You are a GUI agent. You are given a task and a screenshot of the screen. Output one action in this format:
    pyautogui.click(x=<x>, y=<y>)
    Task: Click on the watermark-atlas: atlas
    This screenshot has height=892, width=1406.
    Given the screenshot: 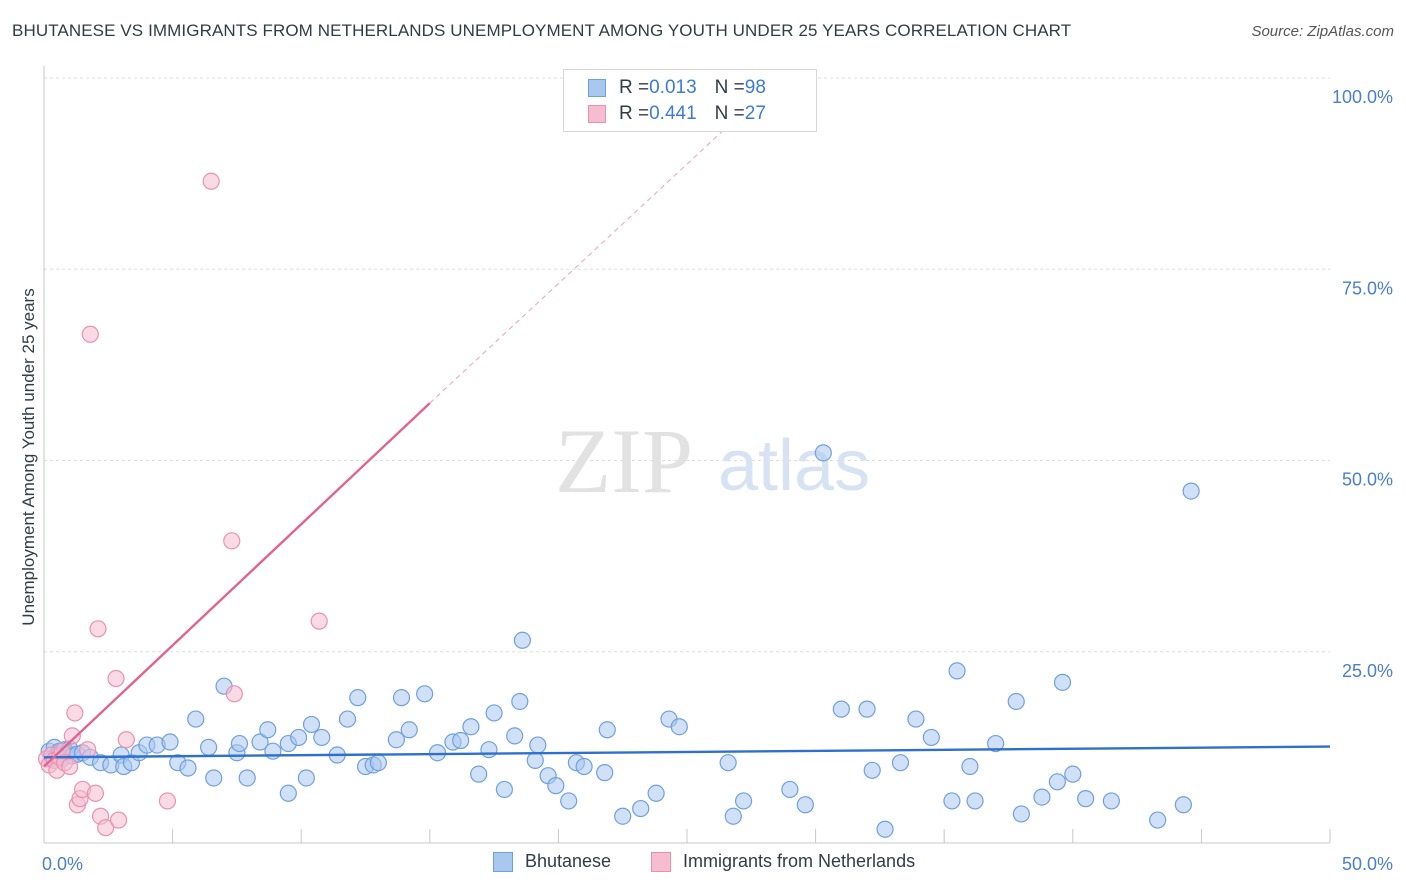 What is the action you would take?
    pyautogui.click(x=794, y=466)
    